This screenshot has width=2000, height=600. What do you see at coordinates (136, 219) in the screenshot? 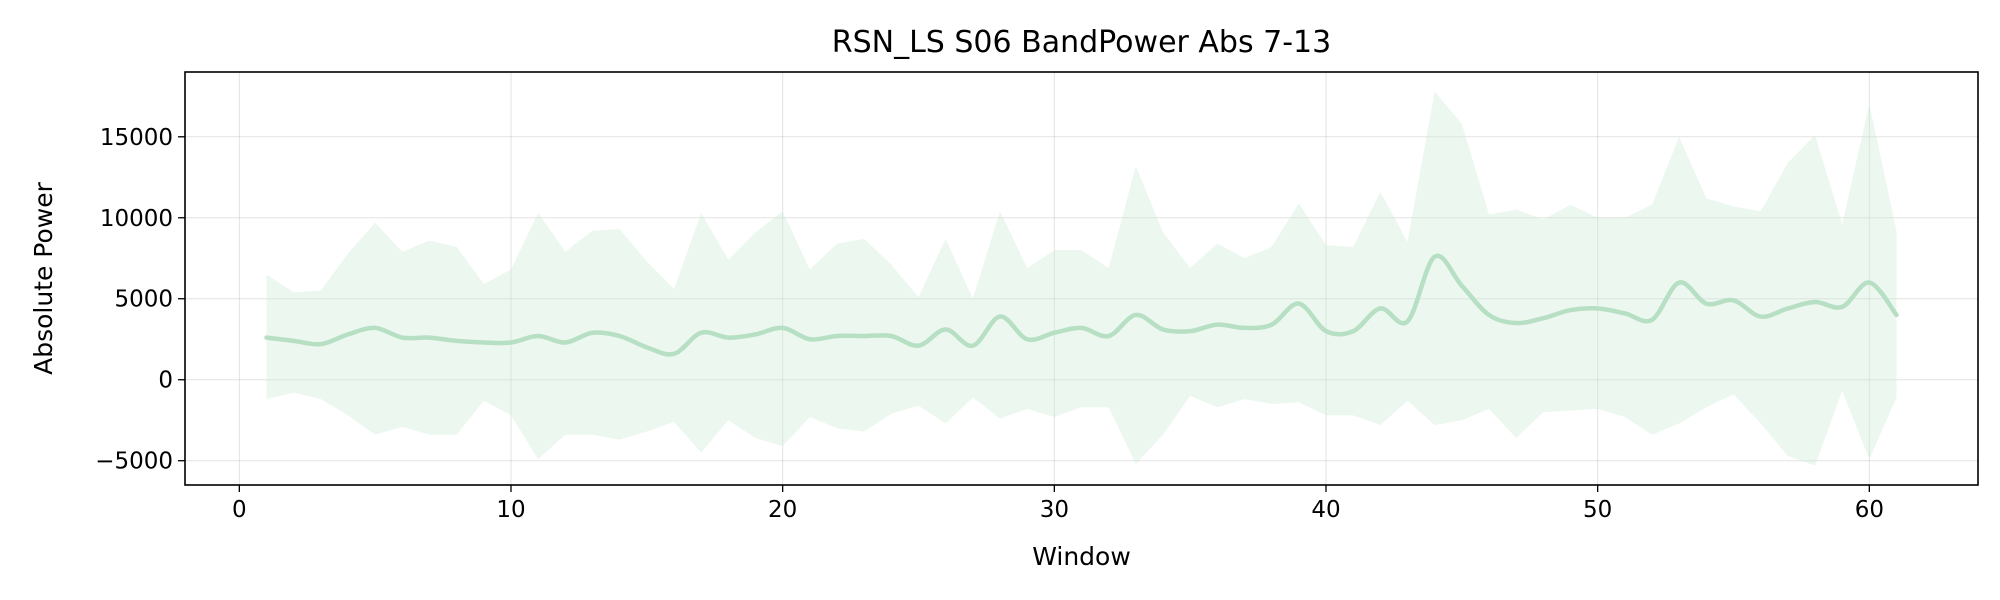
I see `y-tick-label: 10000` at bounding box center [136, 219].